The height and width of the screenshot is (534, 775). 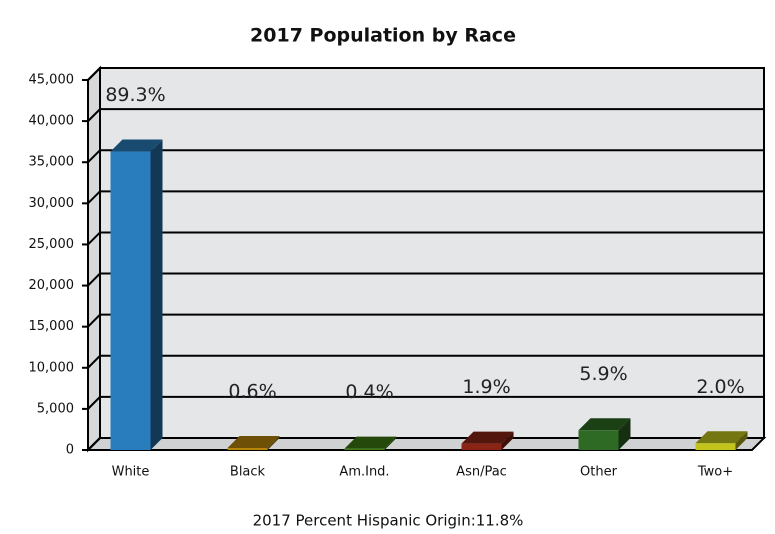 I want to click on x-tick-label: White, so click(x=131, y=472).